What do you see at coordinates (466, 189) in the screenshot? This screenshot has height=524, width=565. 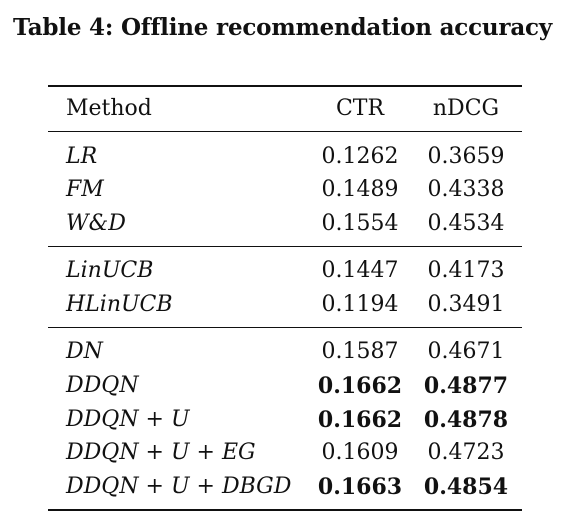 I see `row-ndcg: 0.4338` at bounding box center [466, 189].